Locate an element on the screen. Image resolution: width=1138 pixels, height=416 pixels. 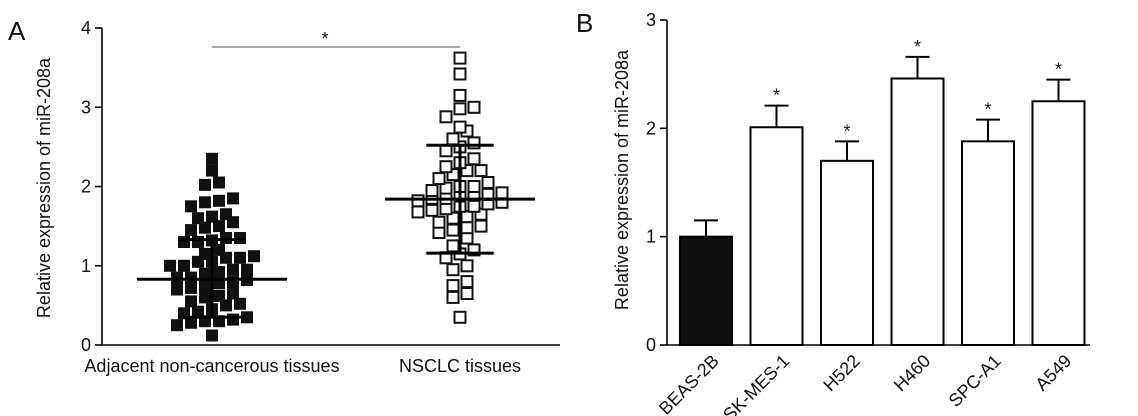
panel-a-category-label: NSCLC tissues is located at coordinates (460, 366).